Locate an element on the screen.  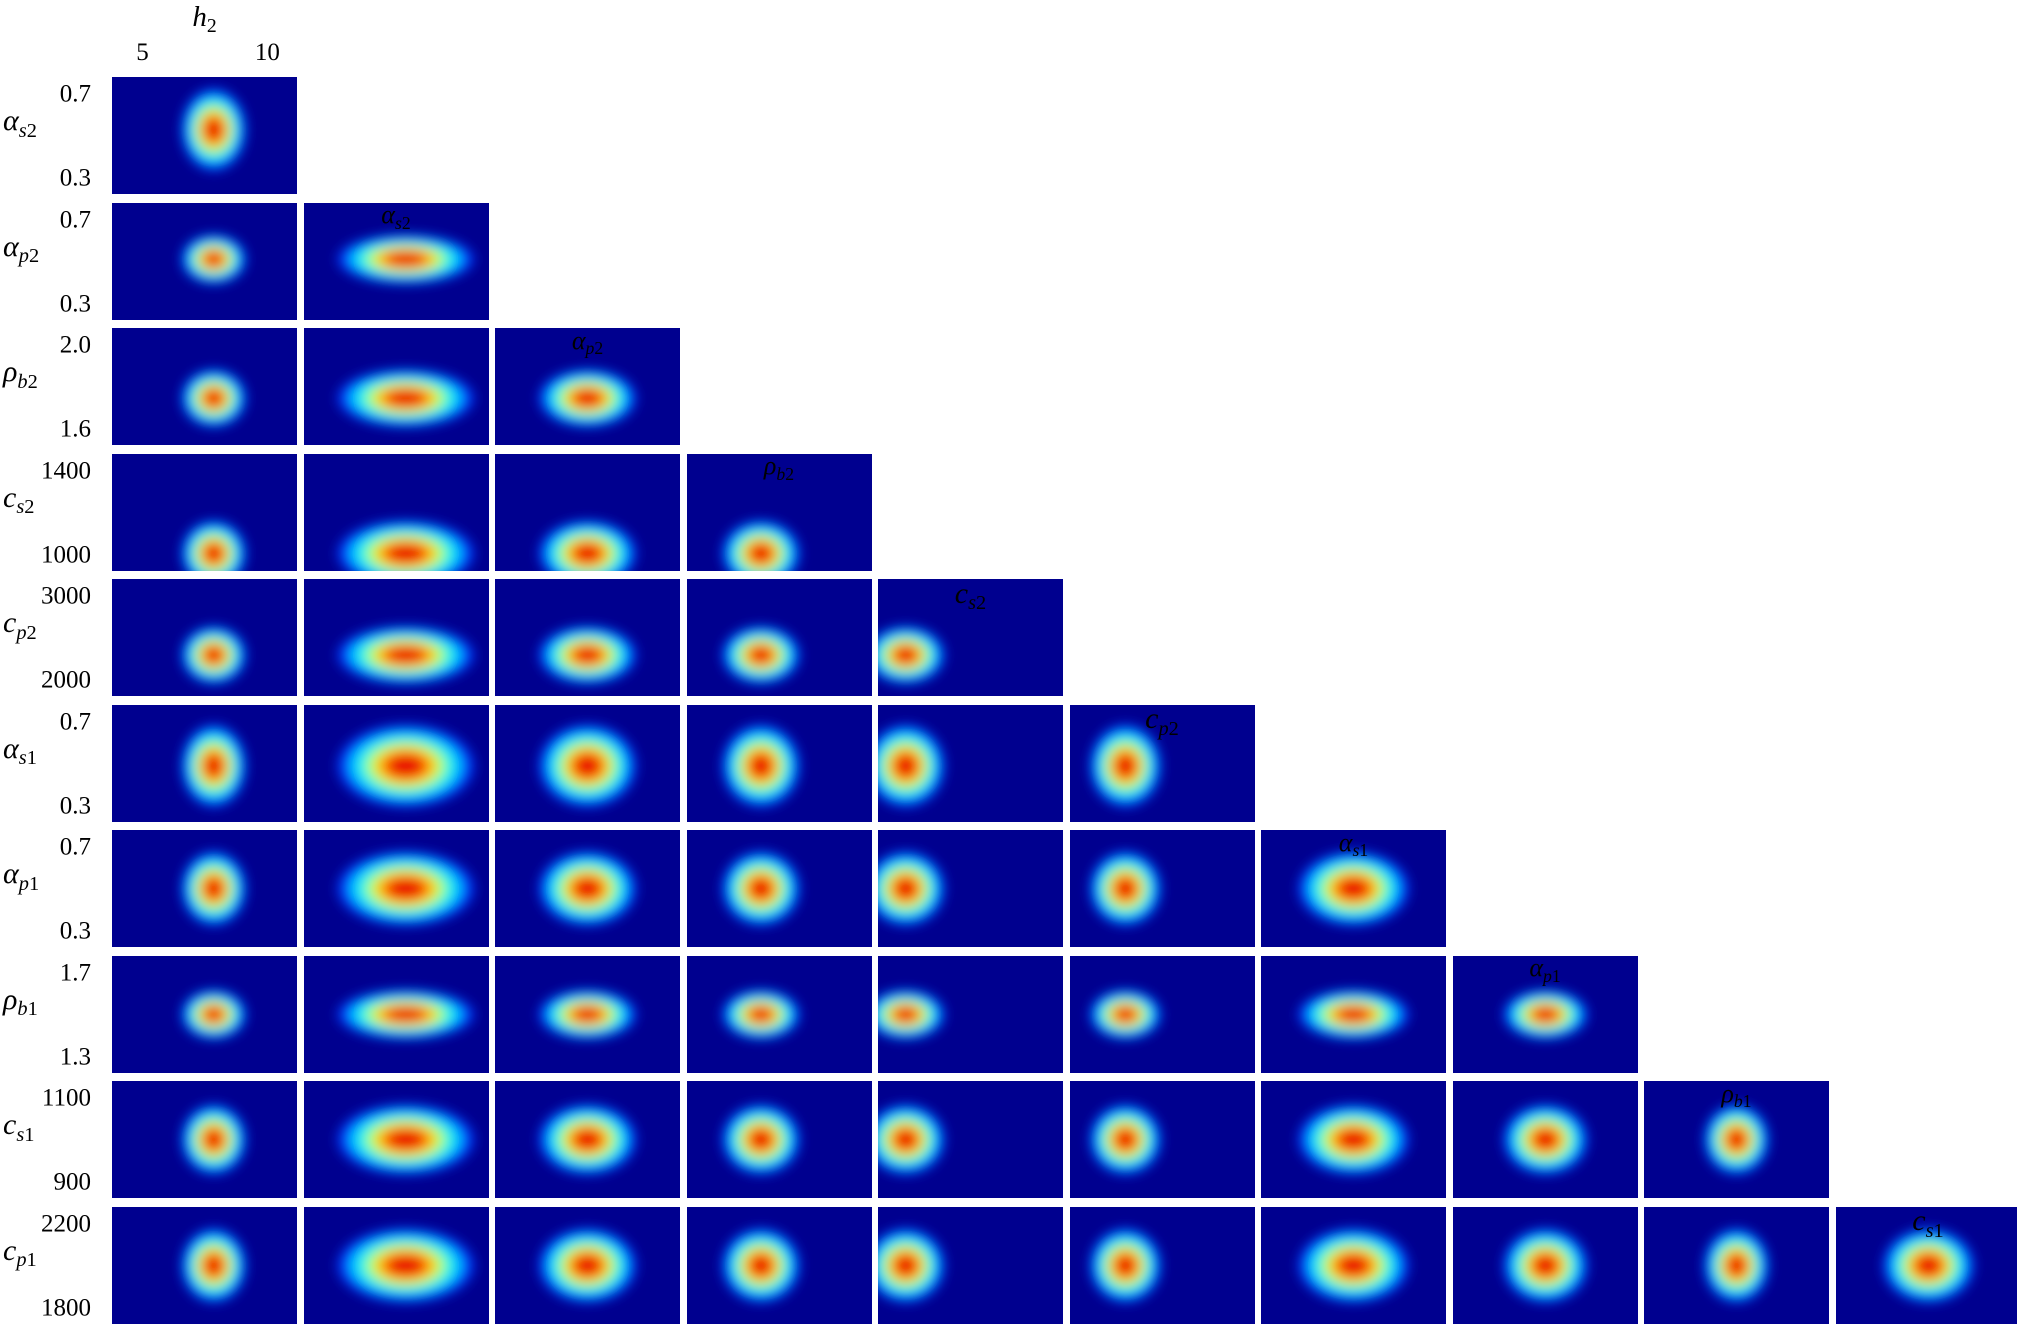
row-label-cs1: cs1 is located at coordinates (18, 1125).